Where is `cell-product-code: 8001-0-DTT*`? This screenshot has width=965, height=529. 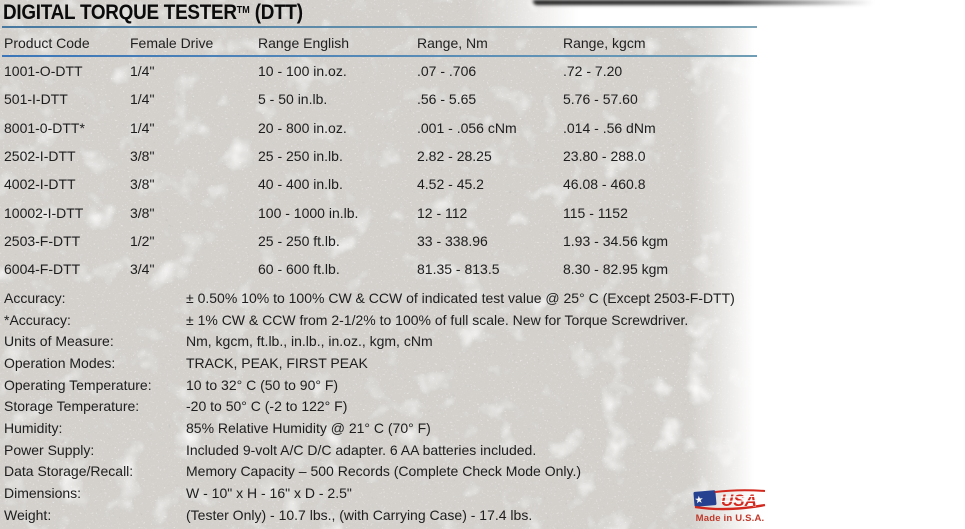 cell-product-code: 8001-0-DTT* is located at coordinates (44, 127).